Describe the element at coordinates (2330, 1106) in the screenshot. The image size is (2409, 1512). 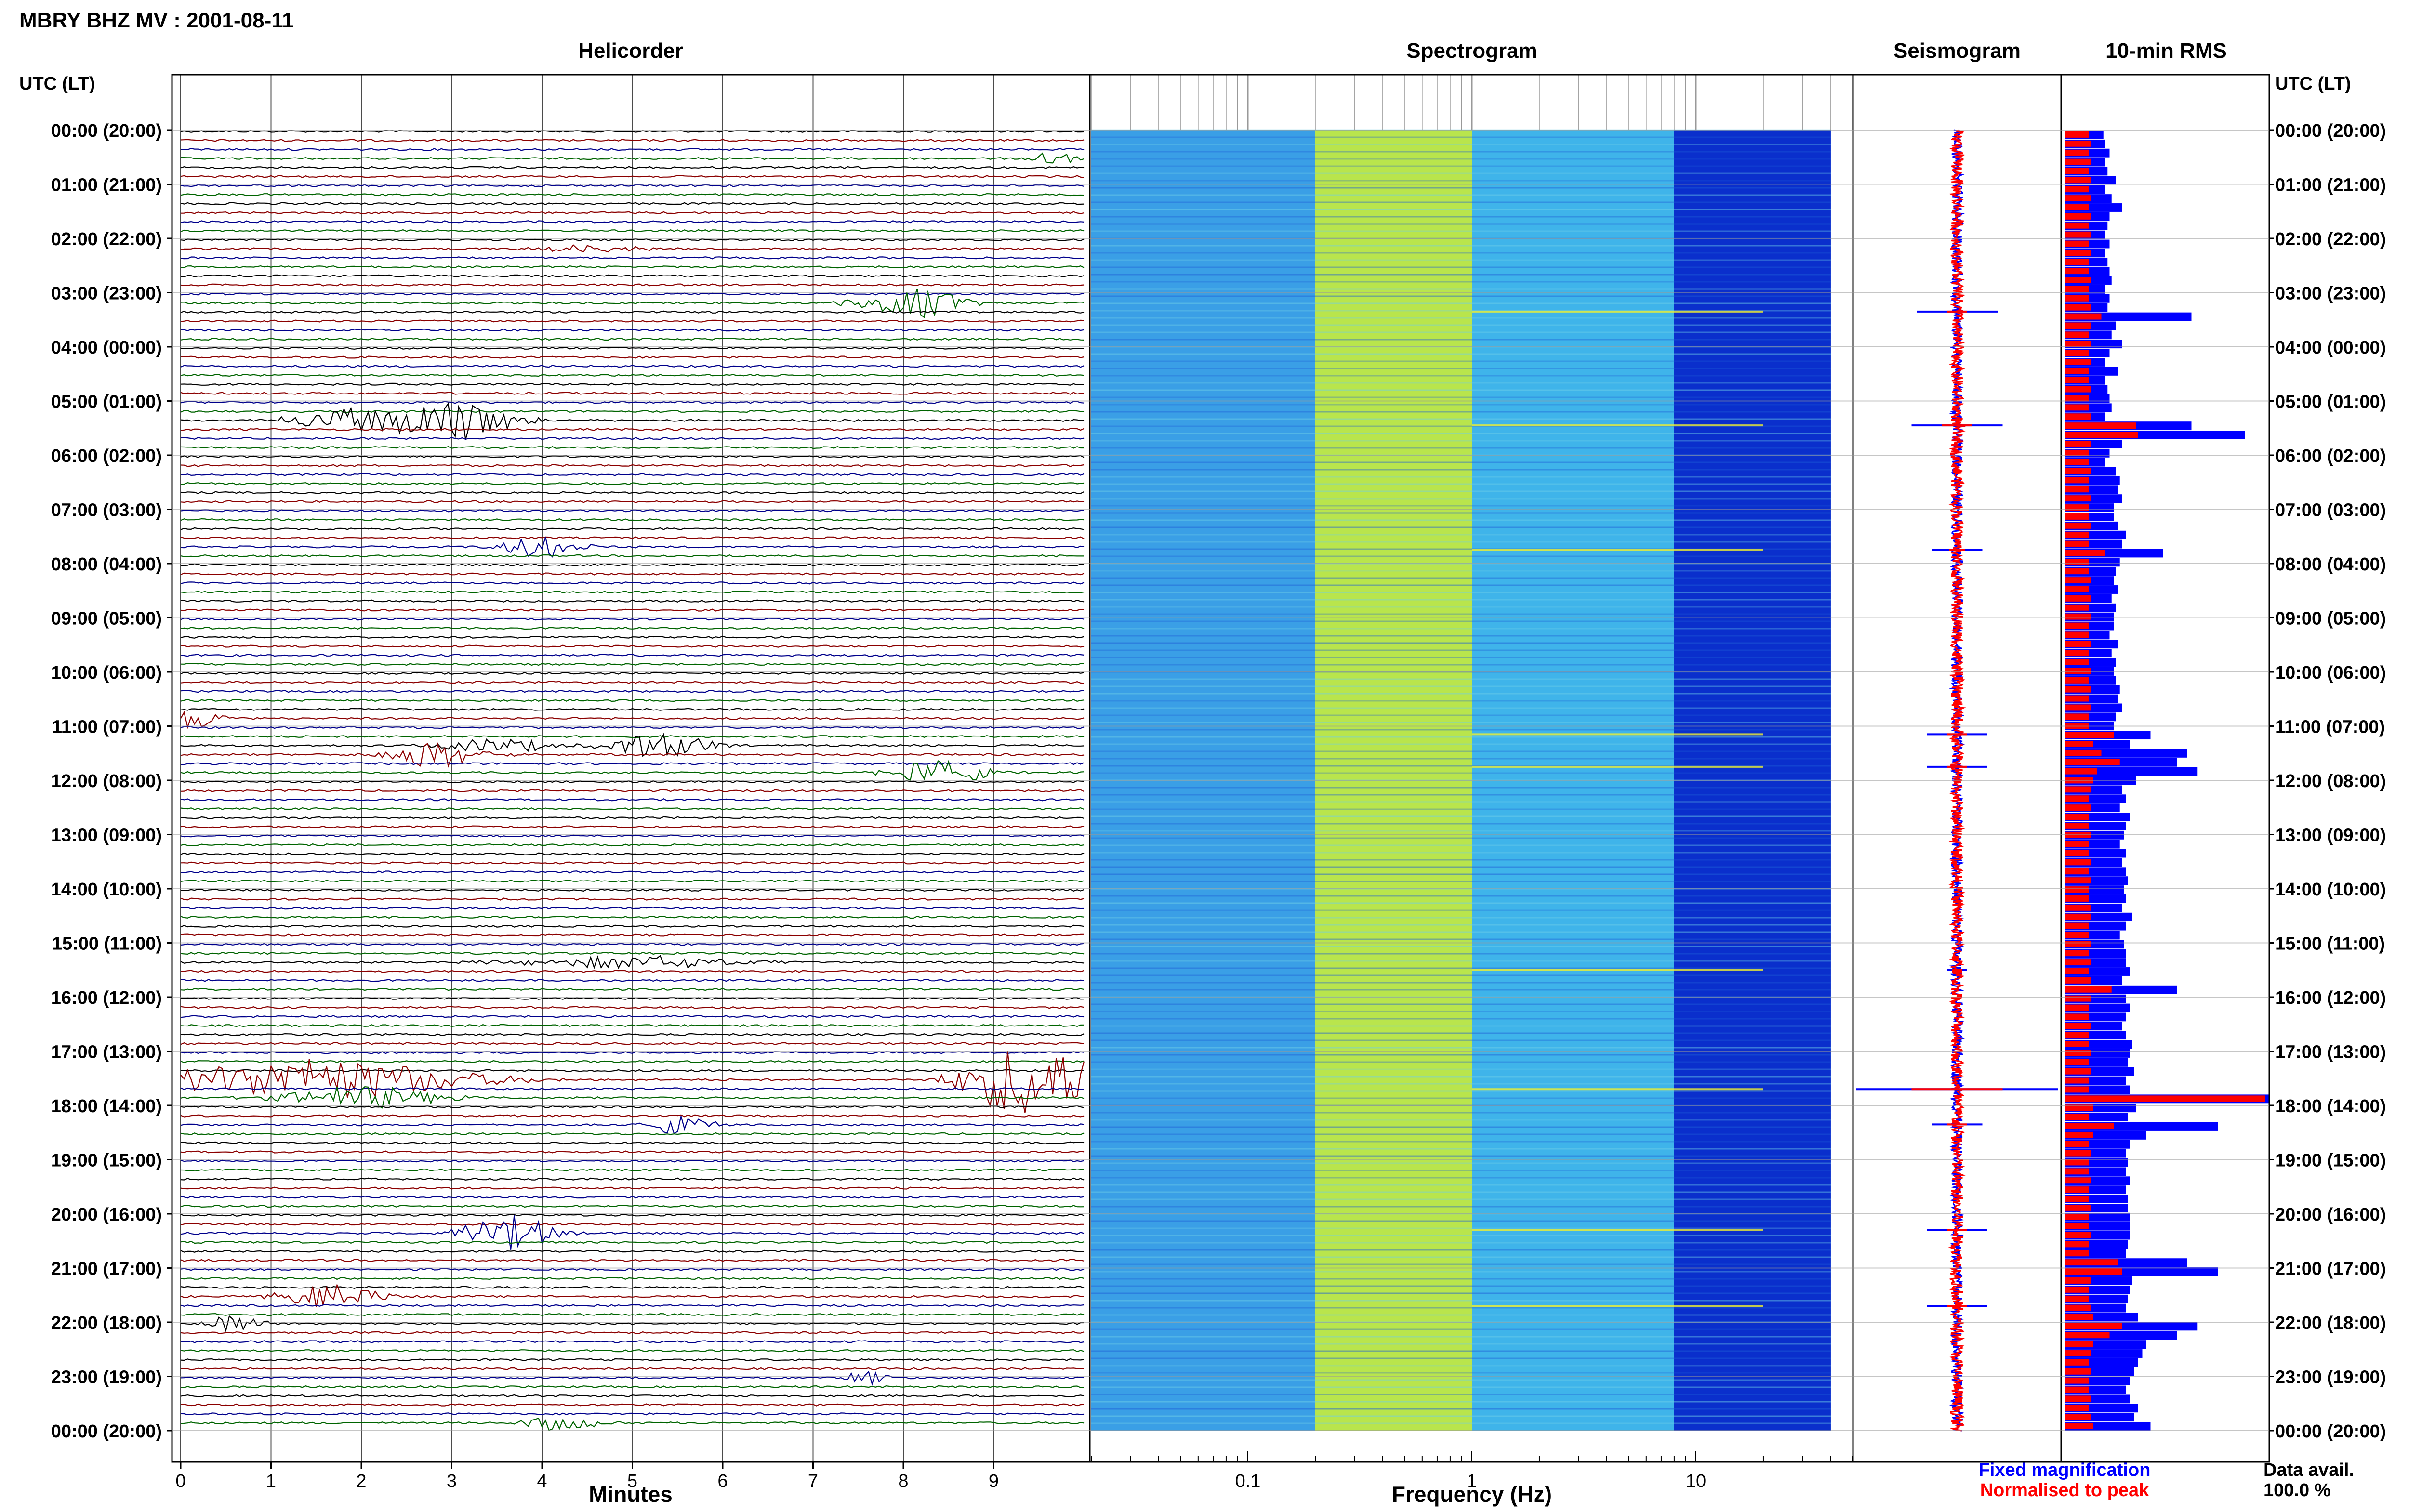
I see `hour-tick-label-right: 18:00 (14:00)` at that location.